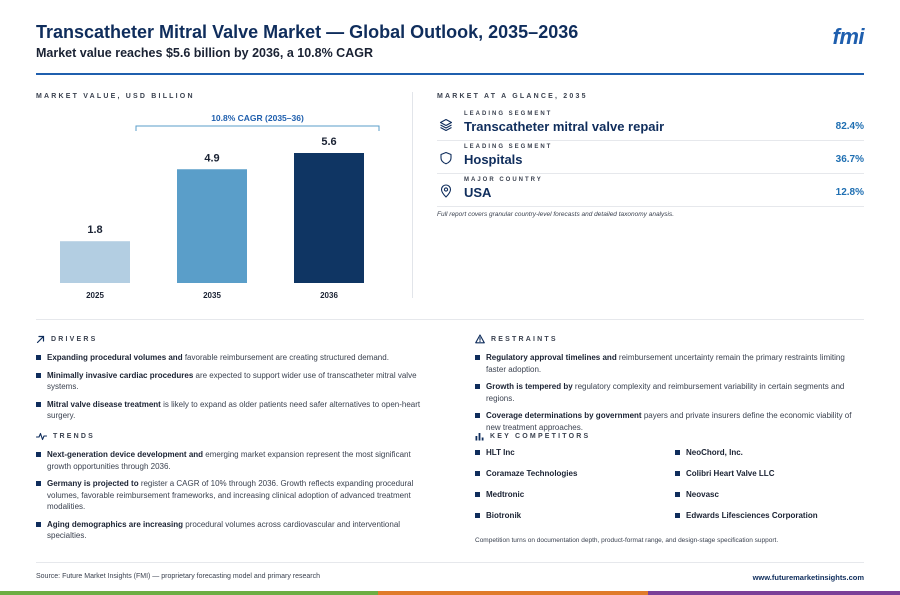 The width and height of the screenshot is (900, 595). What do you see at coordinates (95, 262) in the screenshot?
I see `bar-2025` at bounding box center [95, 262].